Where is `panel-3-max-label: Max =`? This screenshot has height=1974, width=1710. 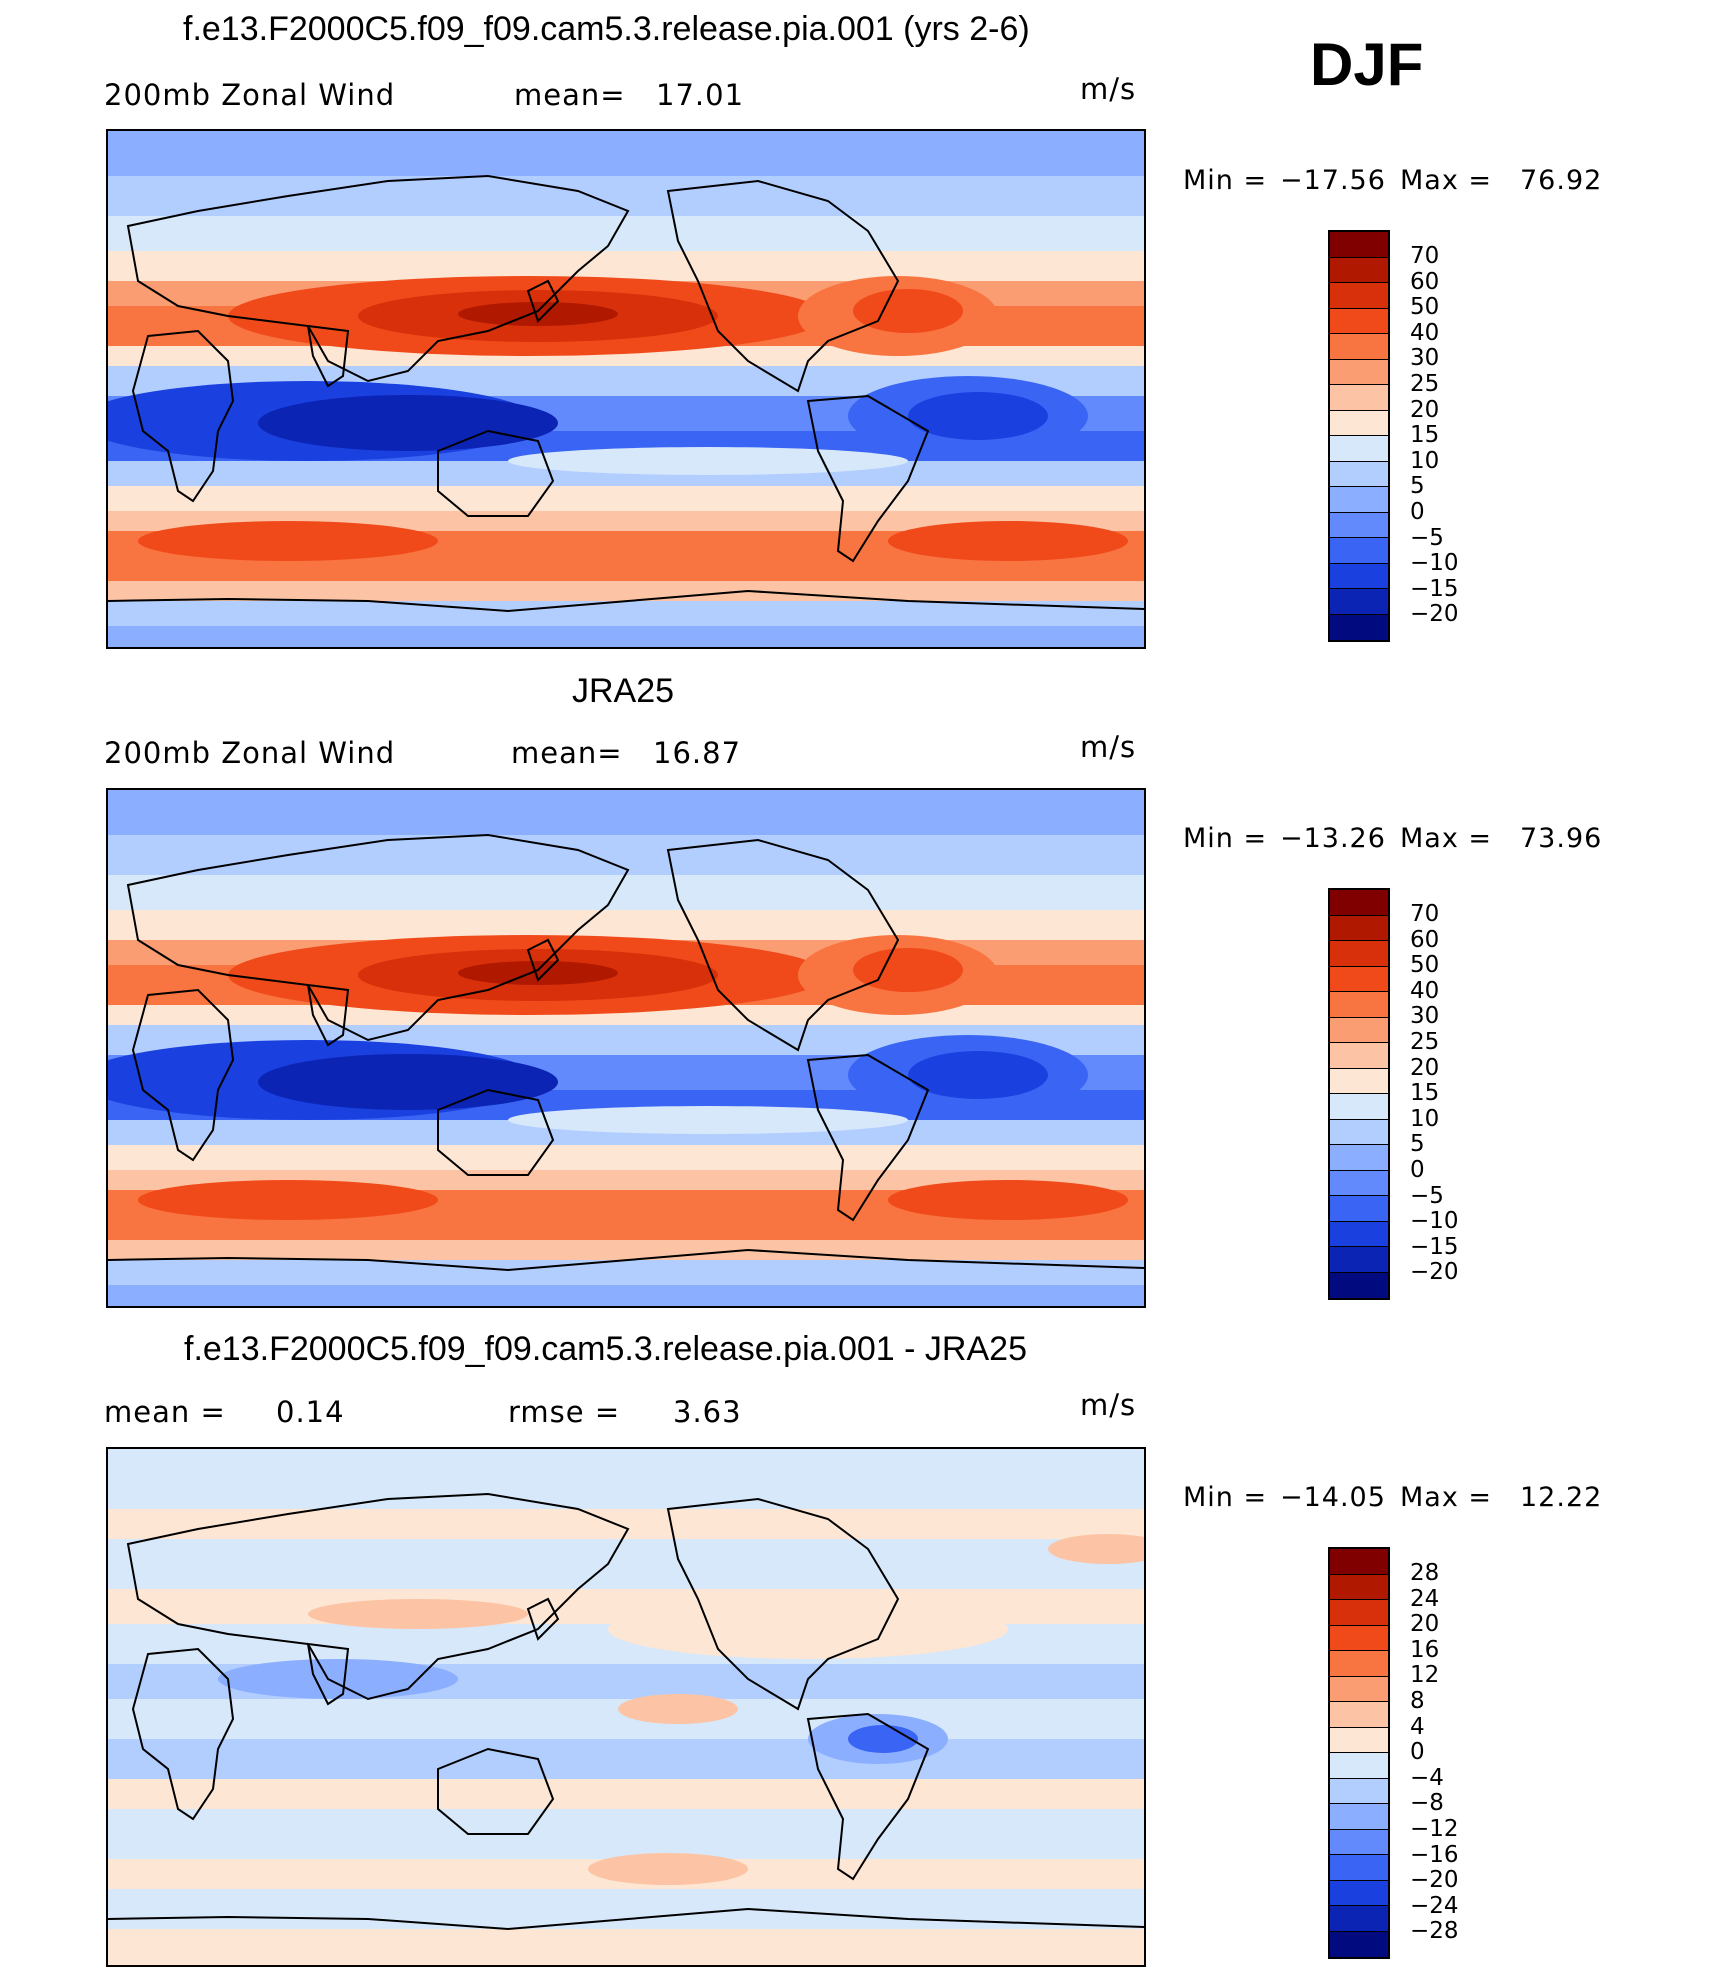 panel-3-max-label: Max = is located at coordinates (1446, 1497).